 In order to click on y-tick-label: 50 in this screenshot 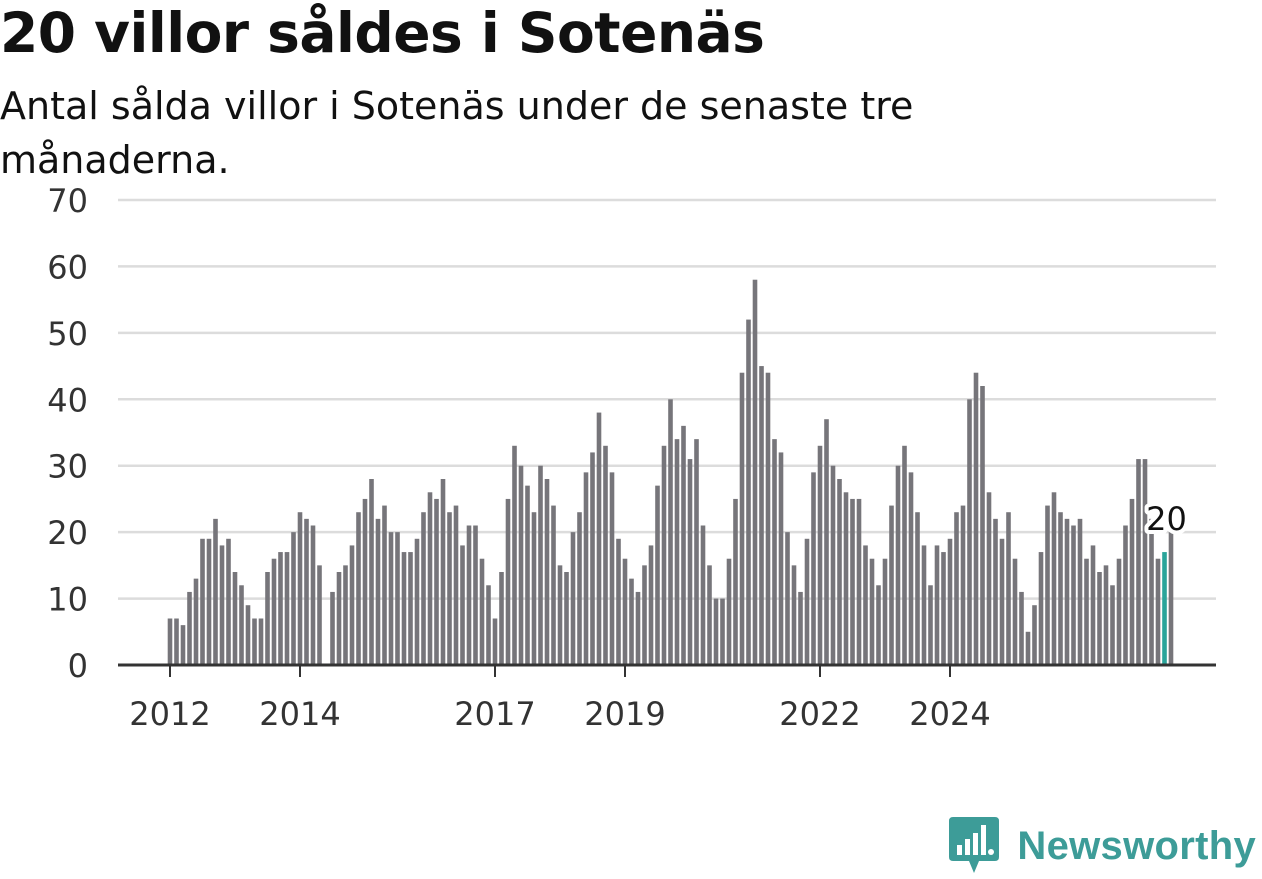, I will do `click(67, 334)`.